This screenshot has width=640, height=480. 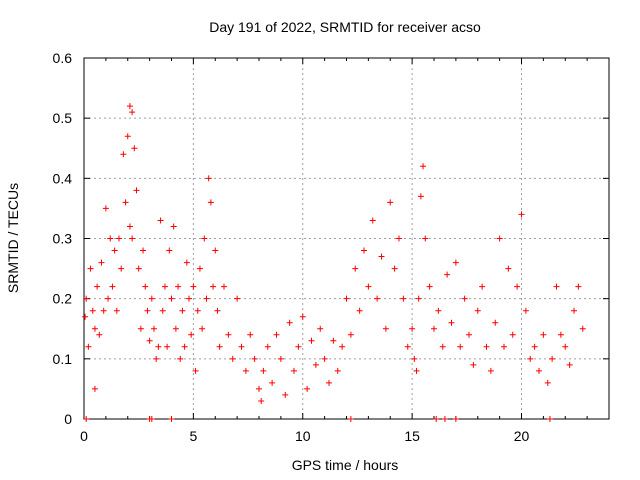 I want to click on y-tick-label: 0.2, so click(x=63, y=299).